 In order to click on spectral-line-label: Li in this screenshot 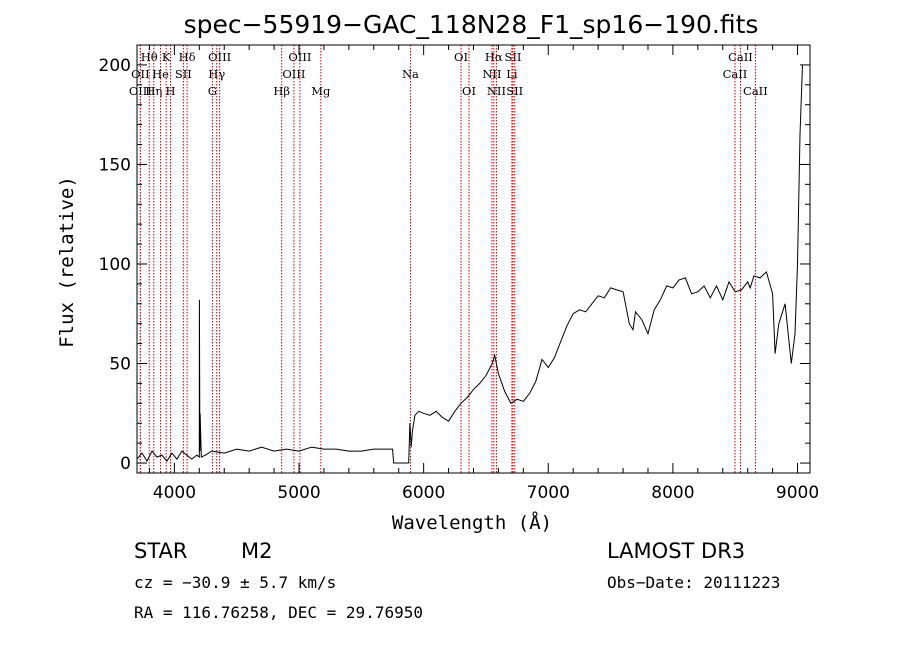, I will do `click(512, 74)`.